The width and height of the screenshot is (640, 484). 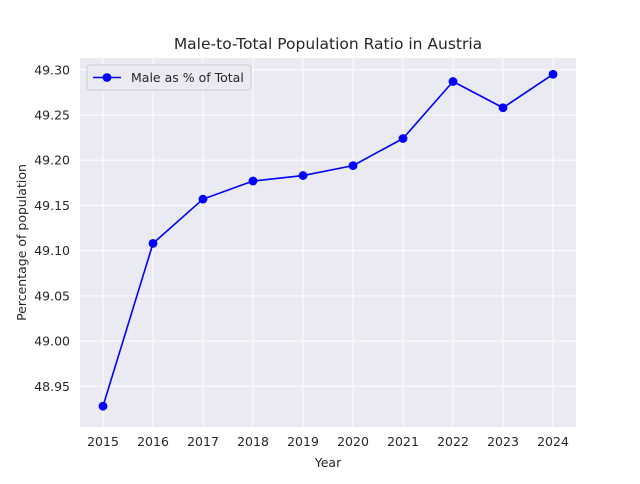 What do you see at coordinates (52, 114) in the screenshot?
I see `y-tick-label: 49.25` at bounding box center [52, 114].